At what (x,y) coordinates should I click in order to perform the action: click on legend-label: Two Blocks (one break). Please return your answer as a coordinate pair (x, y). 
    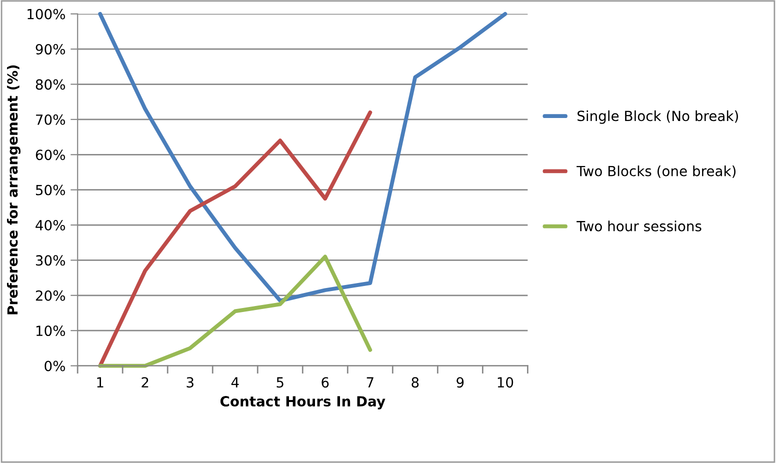
    Looking at the image, I should click on (656, 172).